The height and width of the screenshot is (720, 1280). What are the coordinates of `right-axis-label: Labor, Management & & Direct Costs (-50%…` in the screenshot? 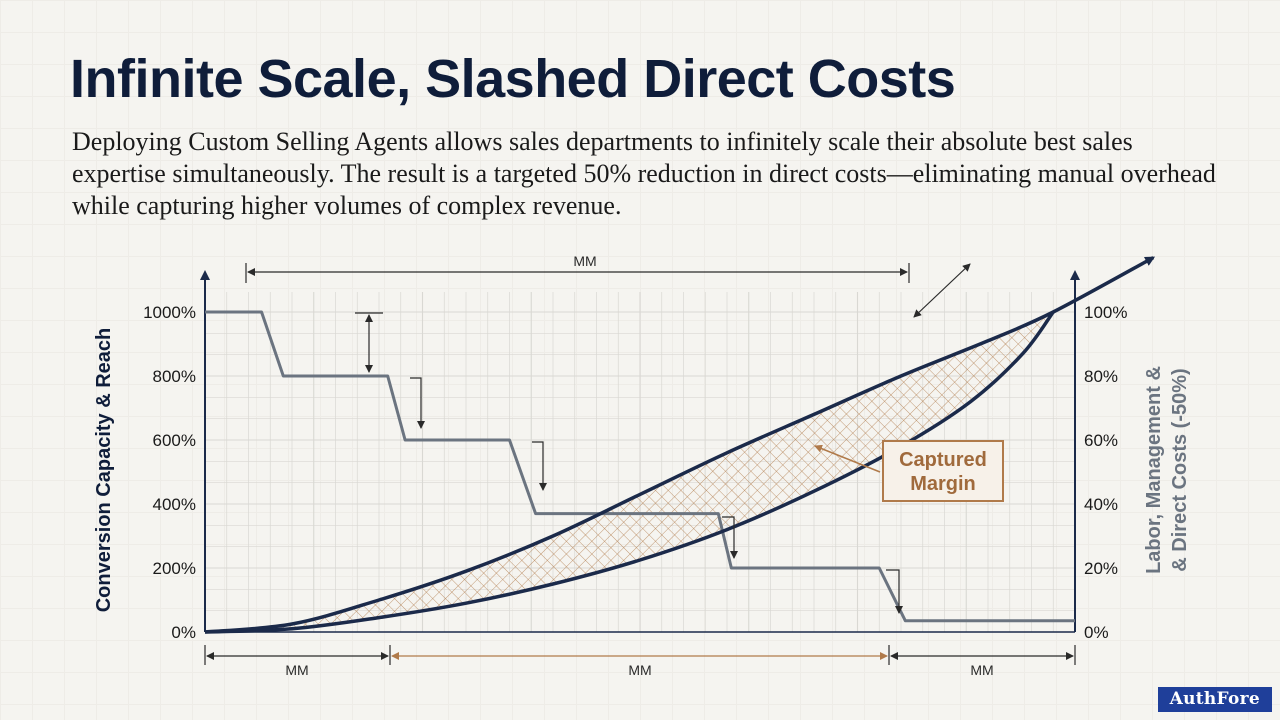 It's located at (1167, 470).